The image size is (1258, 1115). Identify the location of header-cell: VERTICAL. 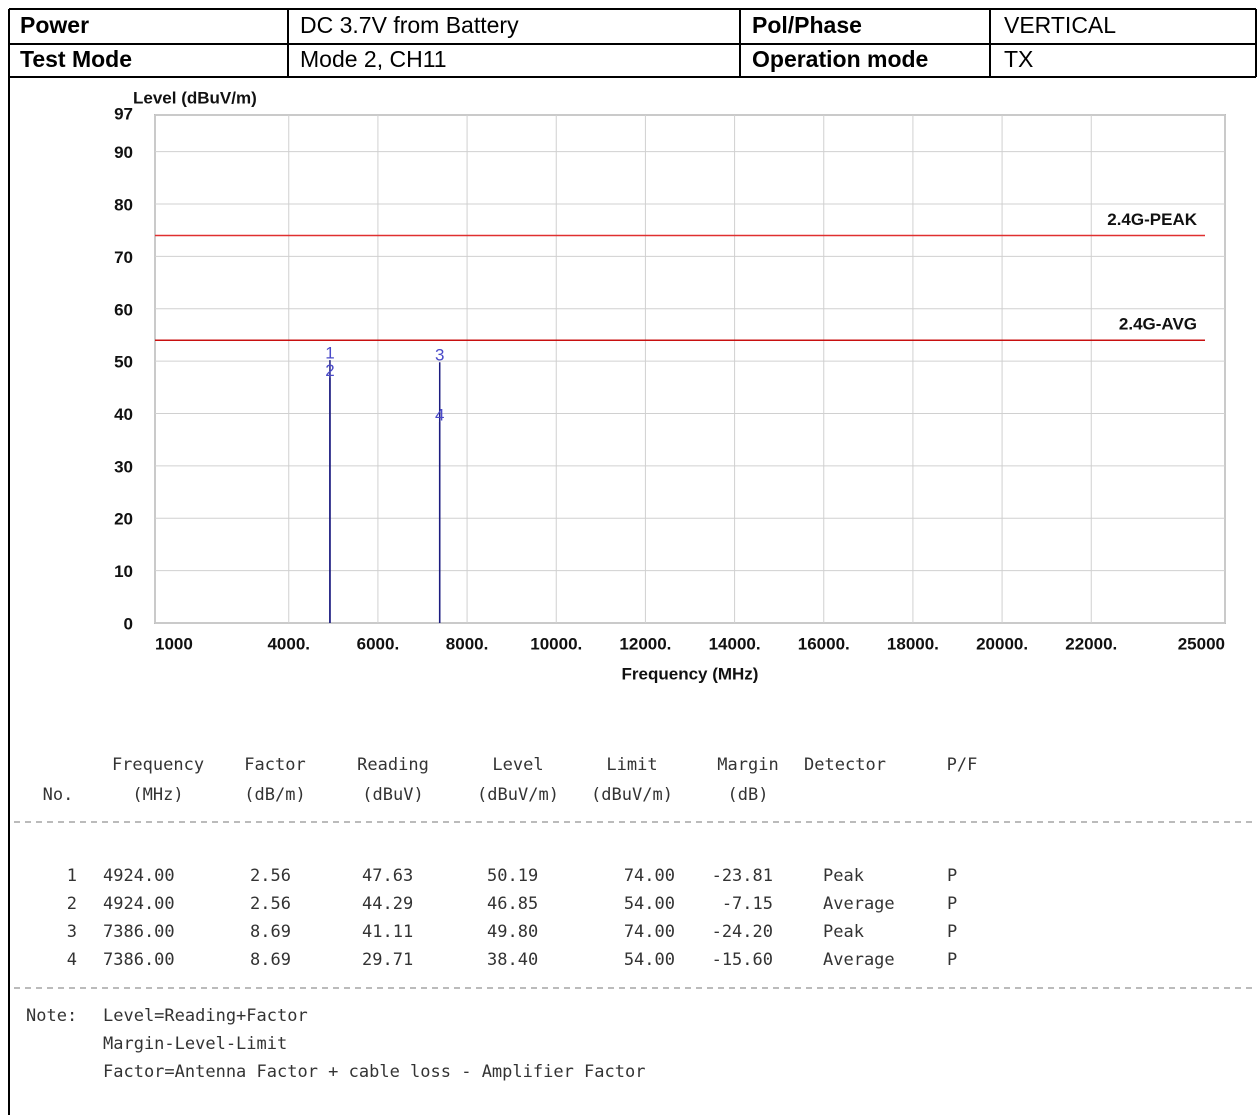
(1060, 25).